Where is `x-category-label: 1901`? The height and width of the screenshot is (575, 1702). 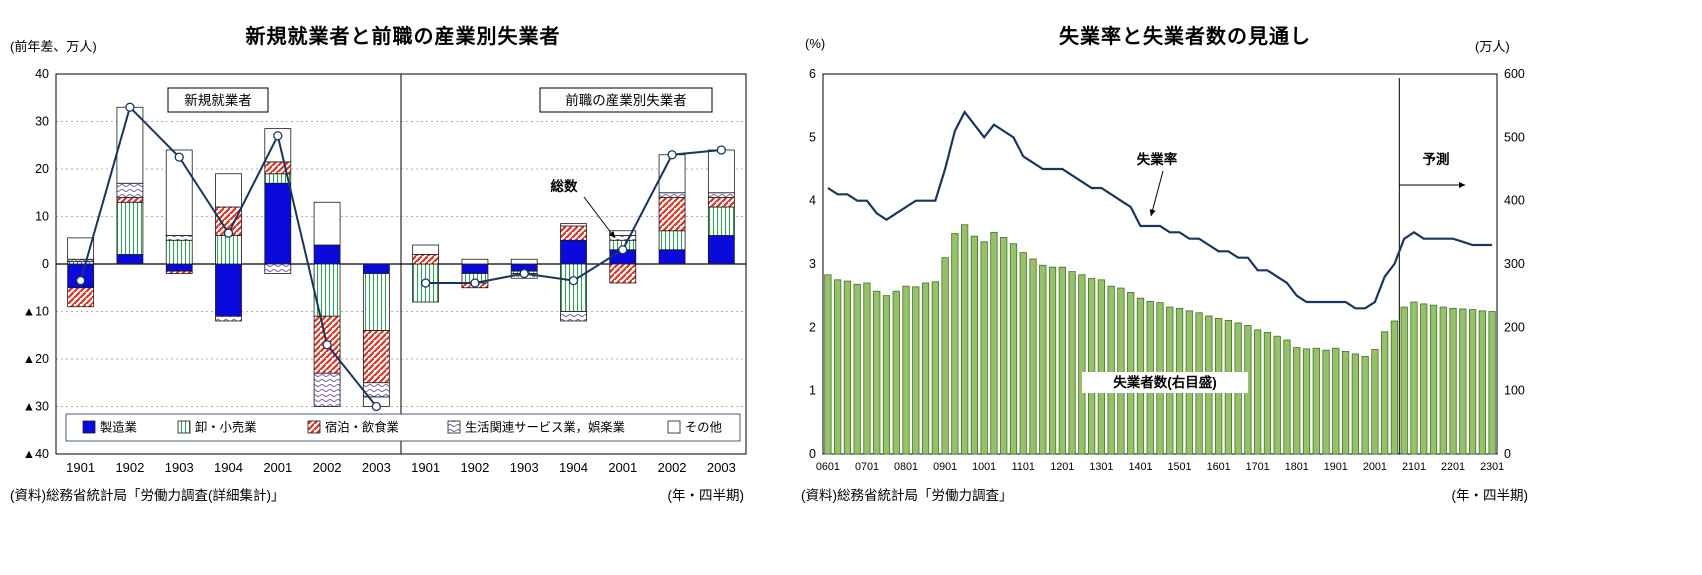 x-category-label: 1901 is located at coordinates (425, 467).